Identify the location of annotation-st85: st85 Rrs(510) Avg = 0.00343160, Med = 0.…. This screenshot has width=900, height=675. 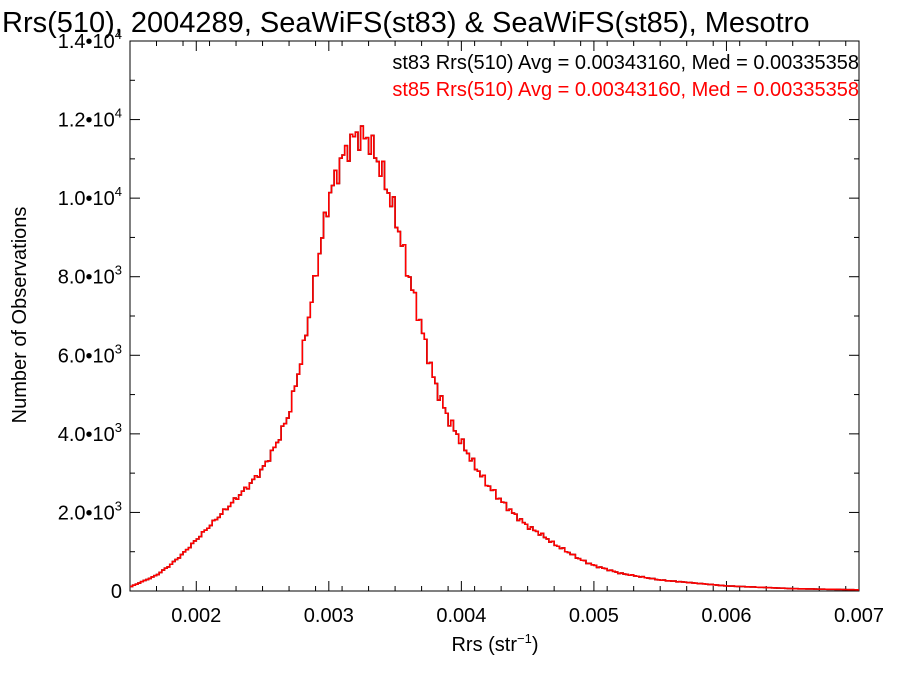
(625, 90).